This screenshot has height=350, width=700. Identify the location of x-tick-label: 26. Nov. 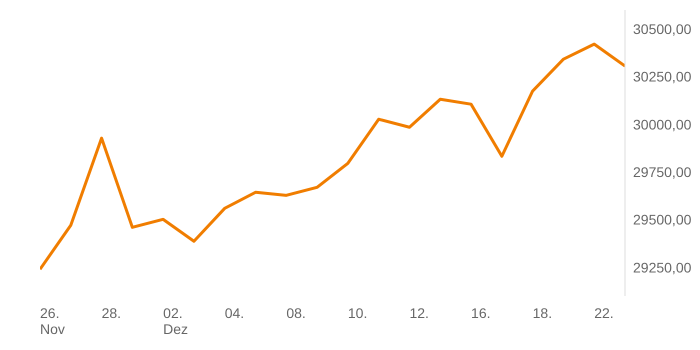
(52, 321).